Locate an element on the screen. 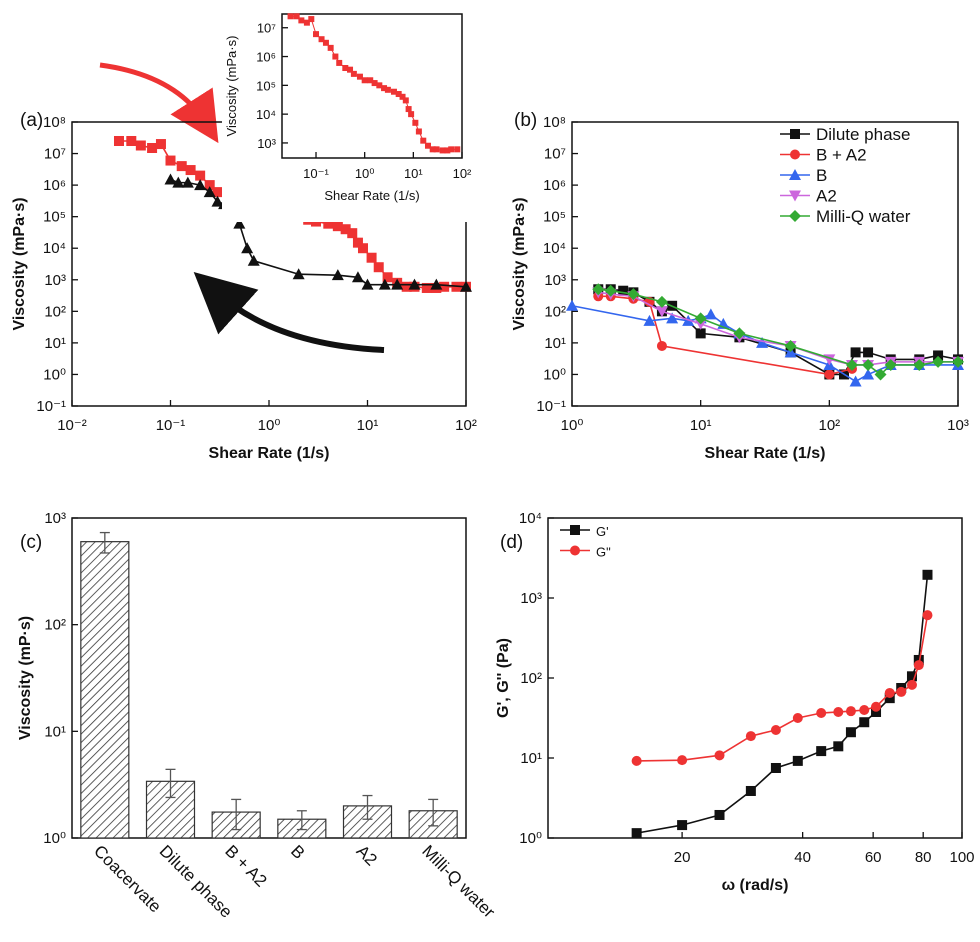 The width and height of the screenshot is (980, 942). x-tick-label: 10¹ is located at coordinates (701, 425).